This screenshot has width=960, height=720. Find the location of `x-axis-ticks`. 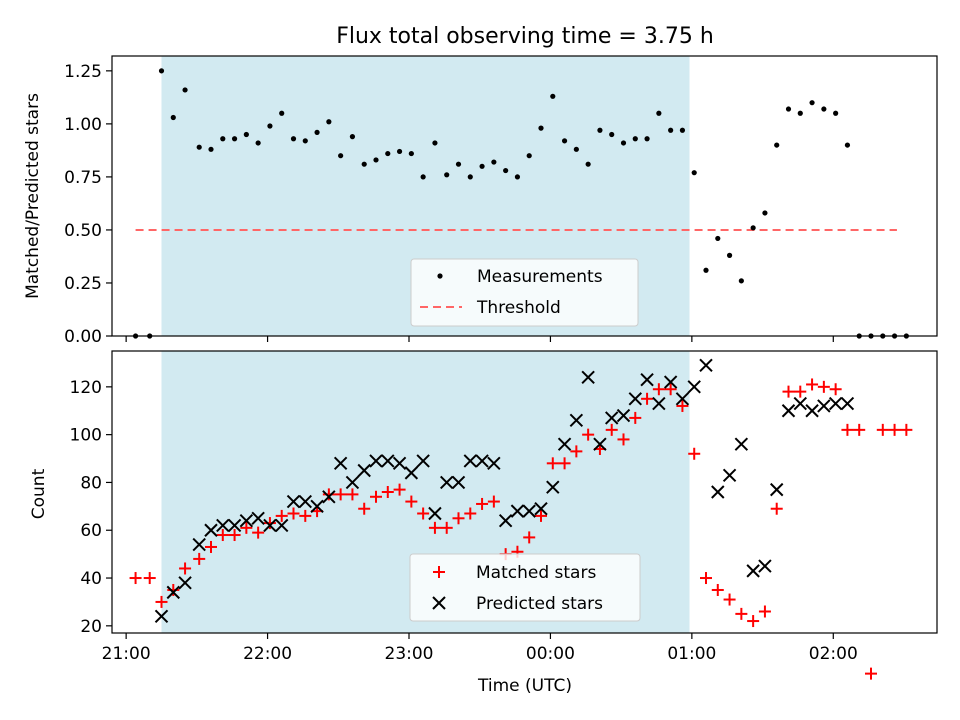

x-axis-ticks is located at coordinates (479, 339).